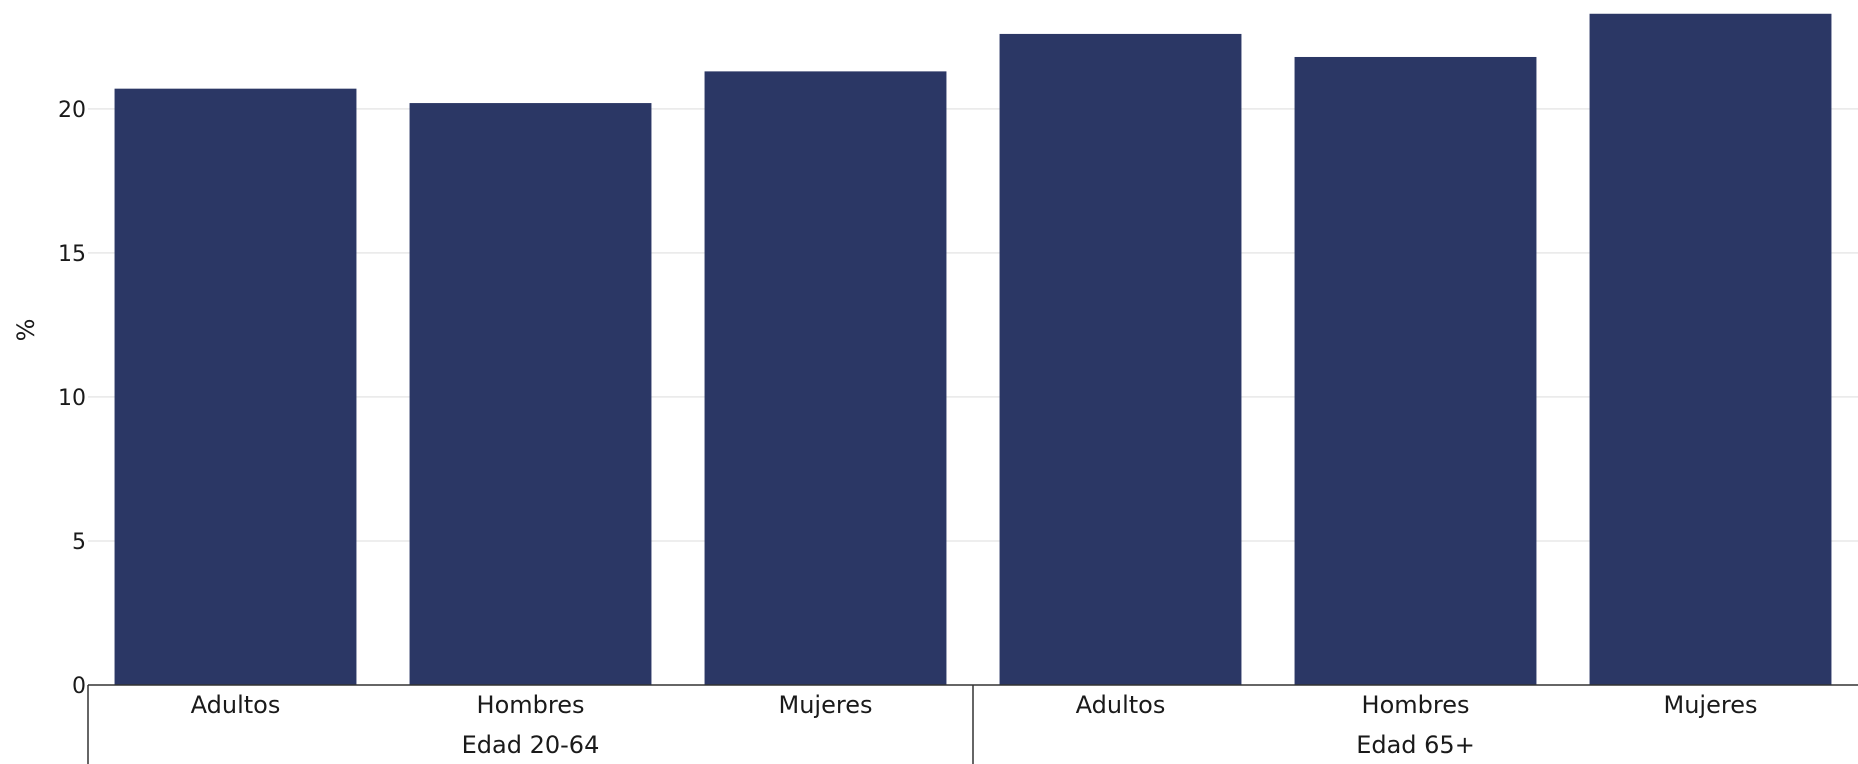  I want to click on y-tick-label: 0, so click(79, 686).